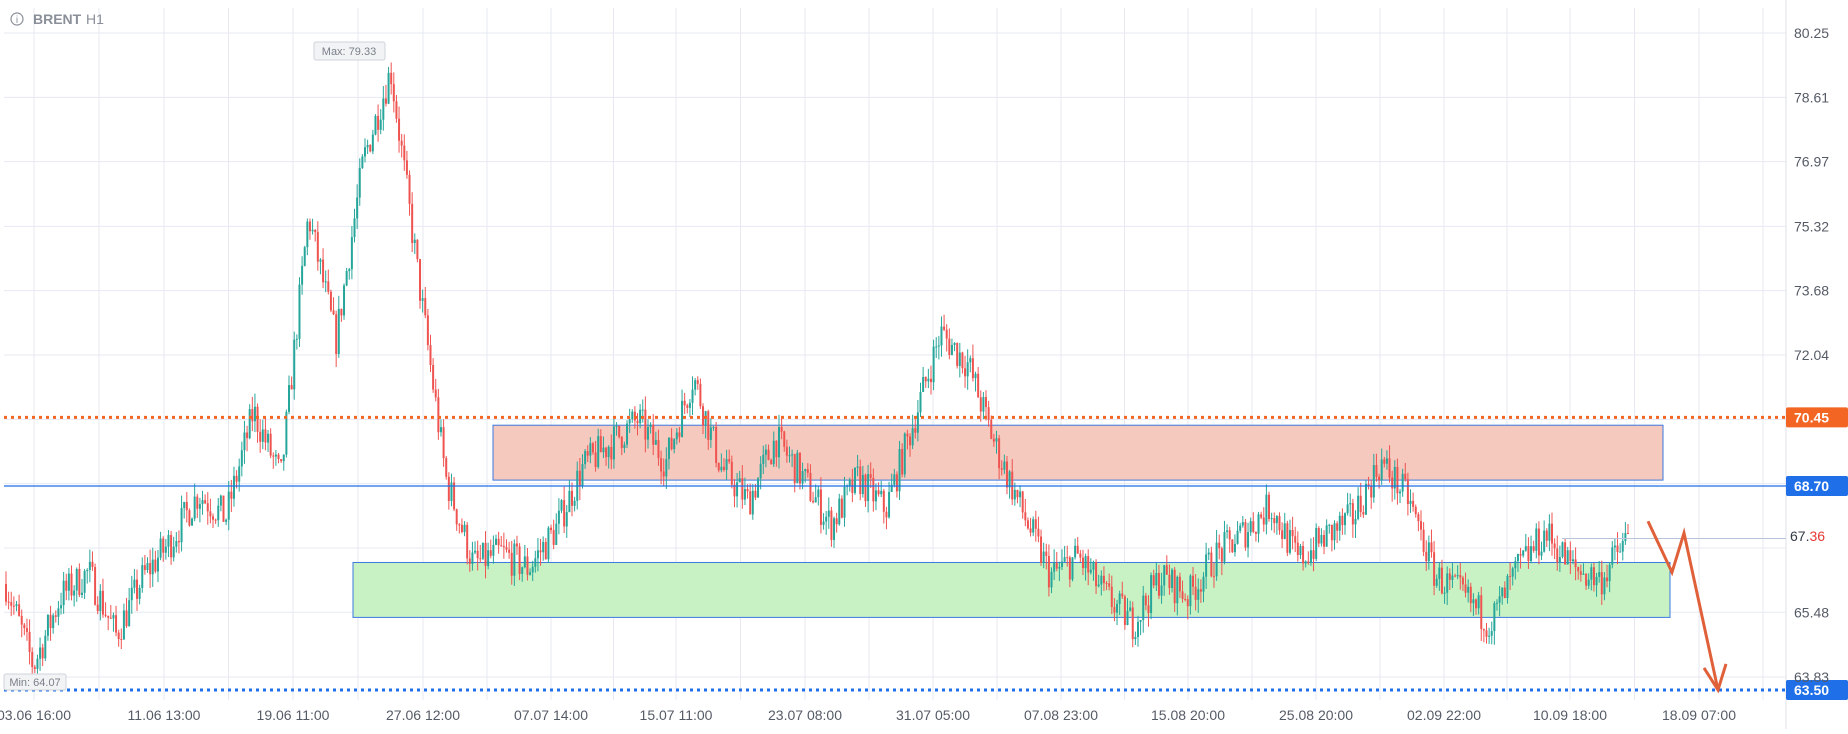 The image size is (1848, 734). Describe the element at coordinates (17, 19) in the screenshot. I see `info-circle-icon` at that location.